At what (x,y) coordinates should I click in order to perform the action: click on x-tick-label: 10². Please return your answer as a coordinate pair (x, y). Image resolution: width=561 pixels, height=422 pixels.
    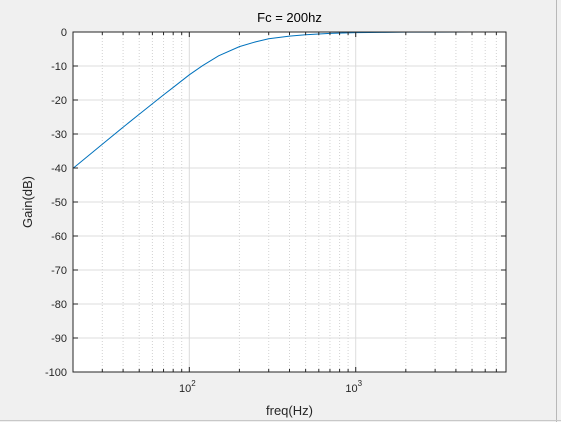
    Looking at the image, I should click on (187, 387).